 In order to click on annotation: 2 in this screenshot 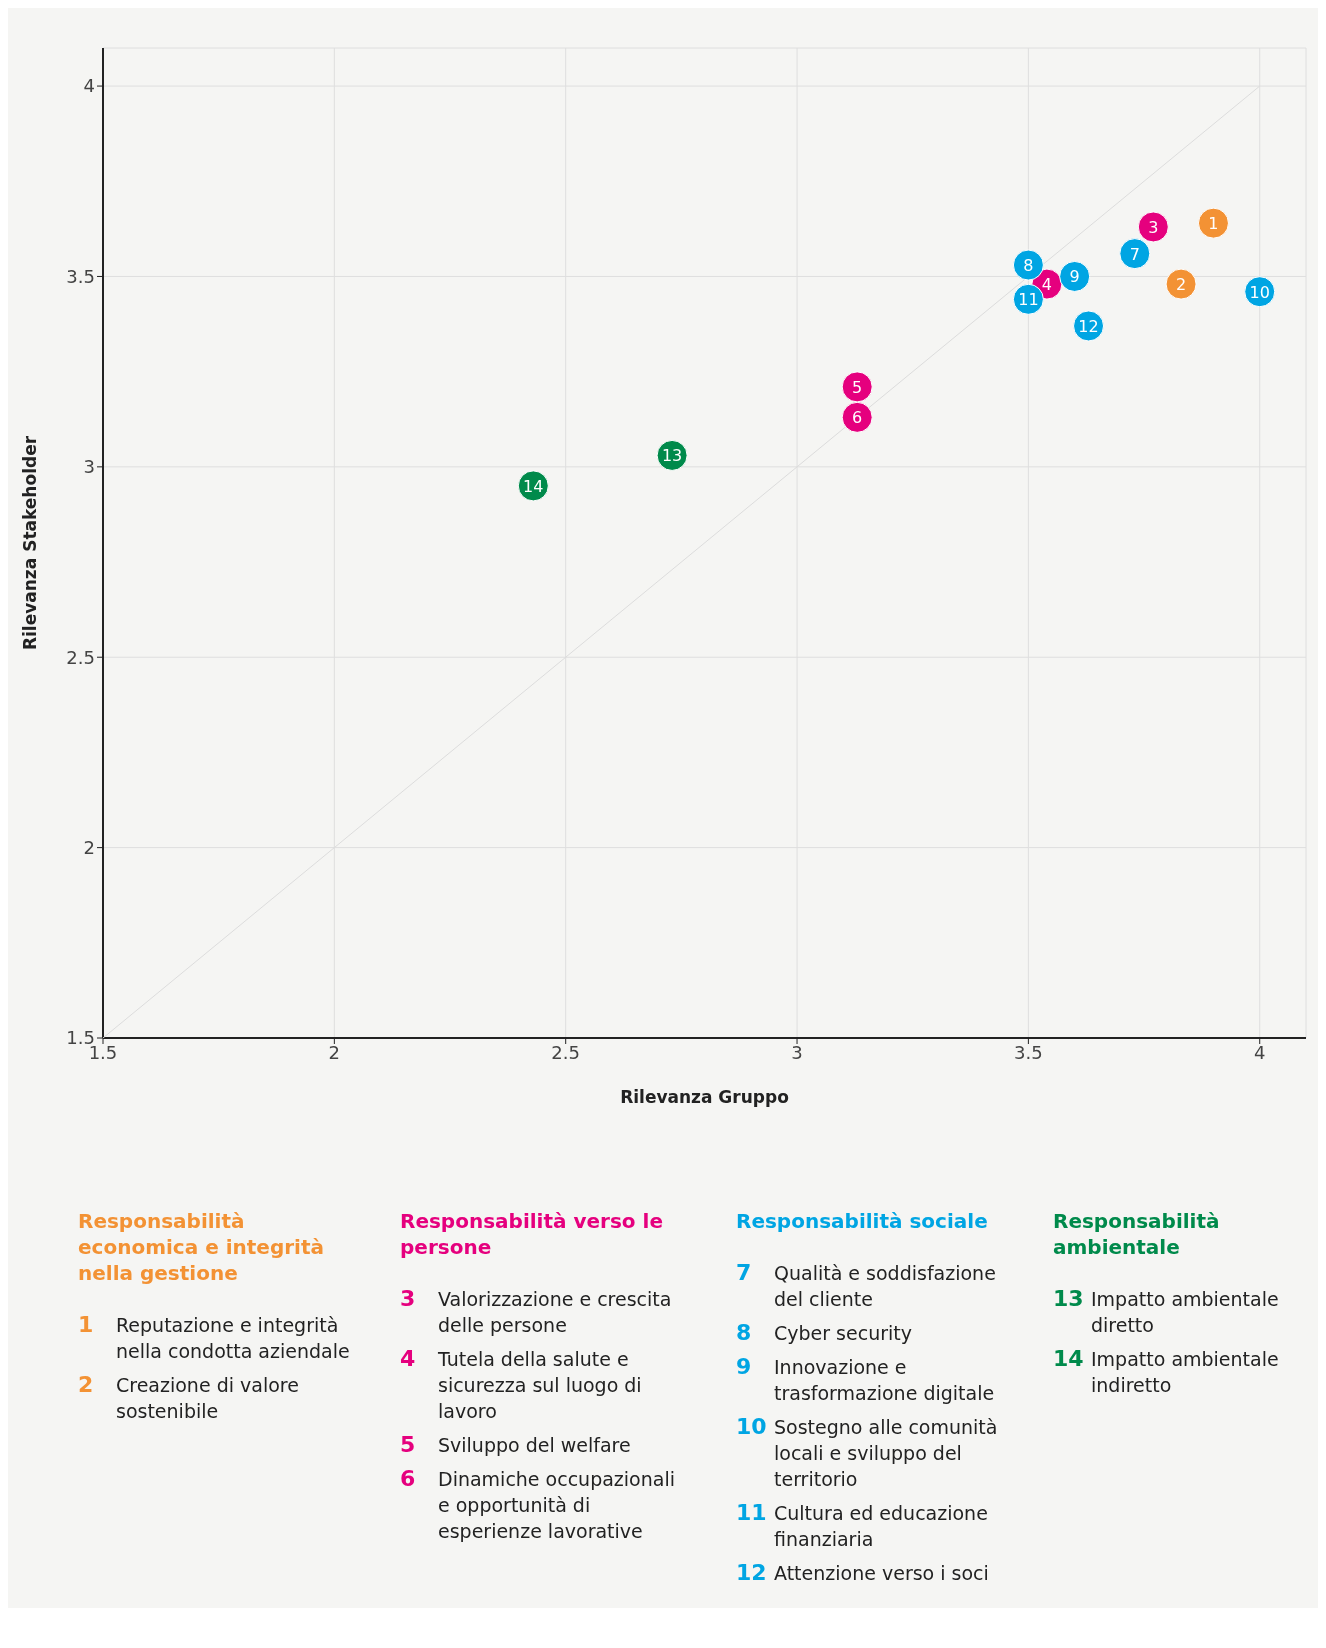, I will do `click(1181, 285)`.